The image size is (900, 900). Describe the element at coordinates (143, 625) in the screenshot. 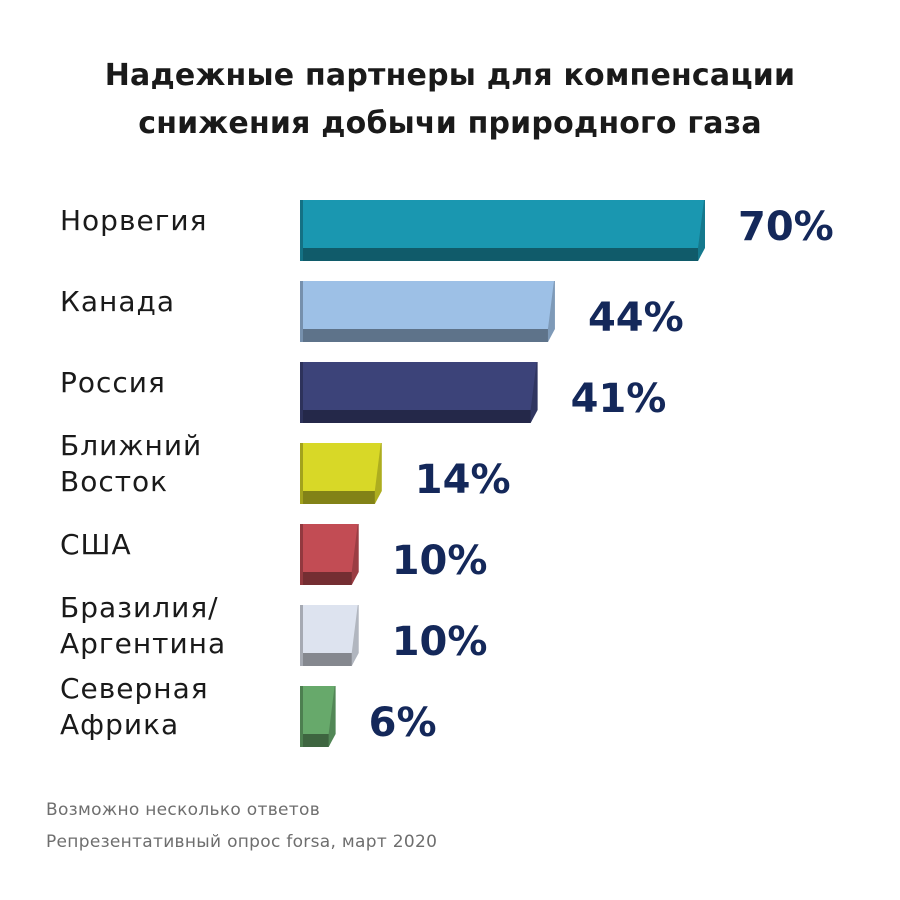

I see `category-label: Бразилия/Аргентина` at that location.